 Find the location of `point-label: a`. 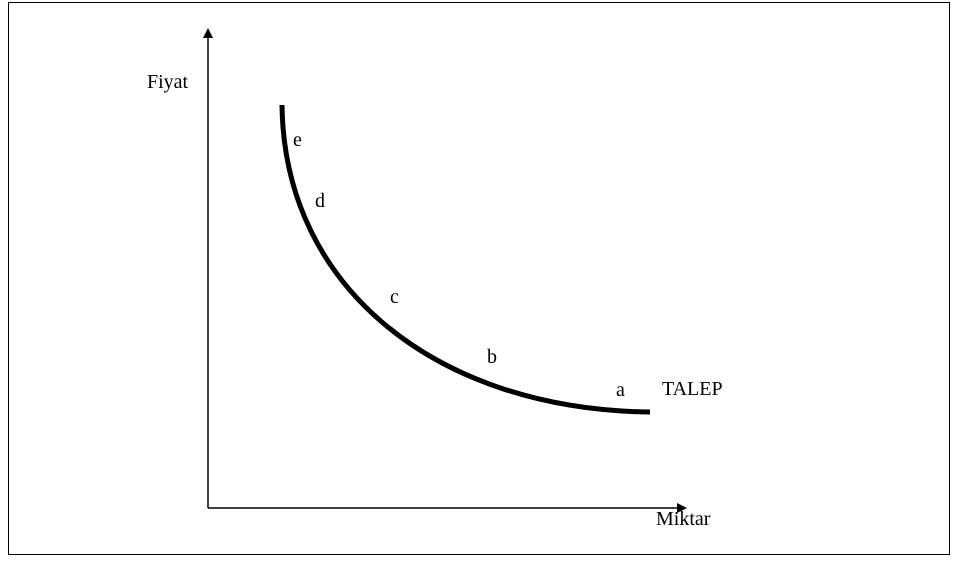

point-label: a is located at coordinates (620, 390).